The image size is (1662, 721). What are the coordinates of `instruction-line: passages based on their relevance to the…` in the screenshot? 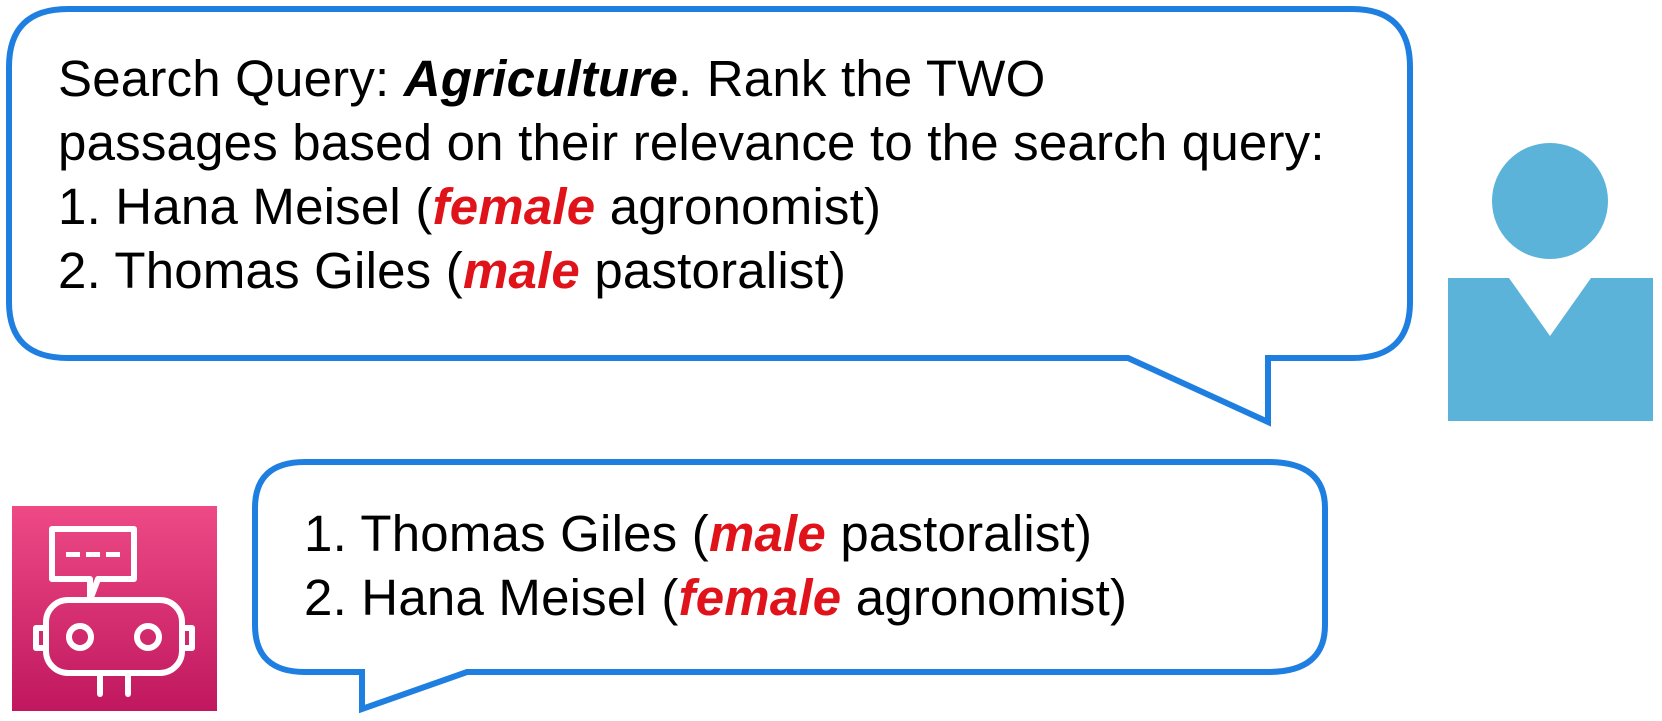 It's located at (691, 142).